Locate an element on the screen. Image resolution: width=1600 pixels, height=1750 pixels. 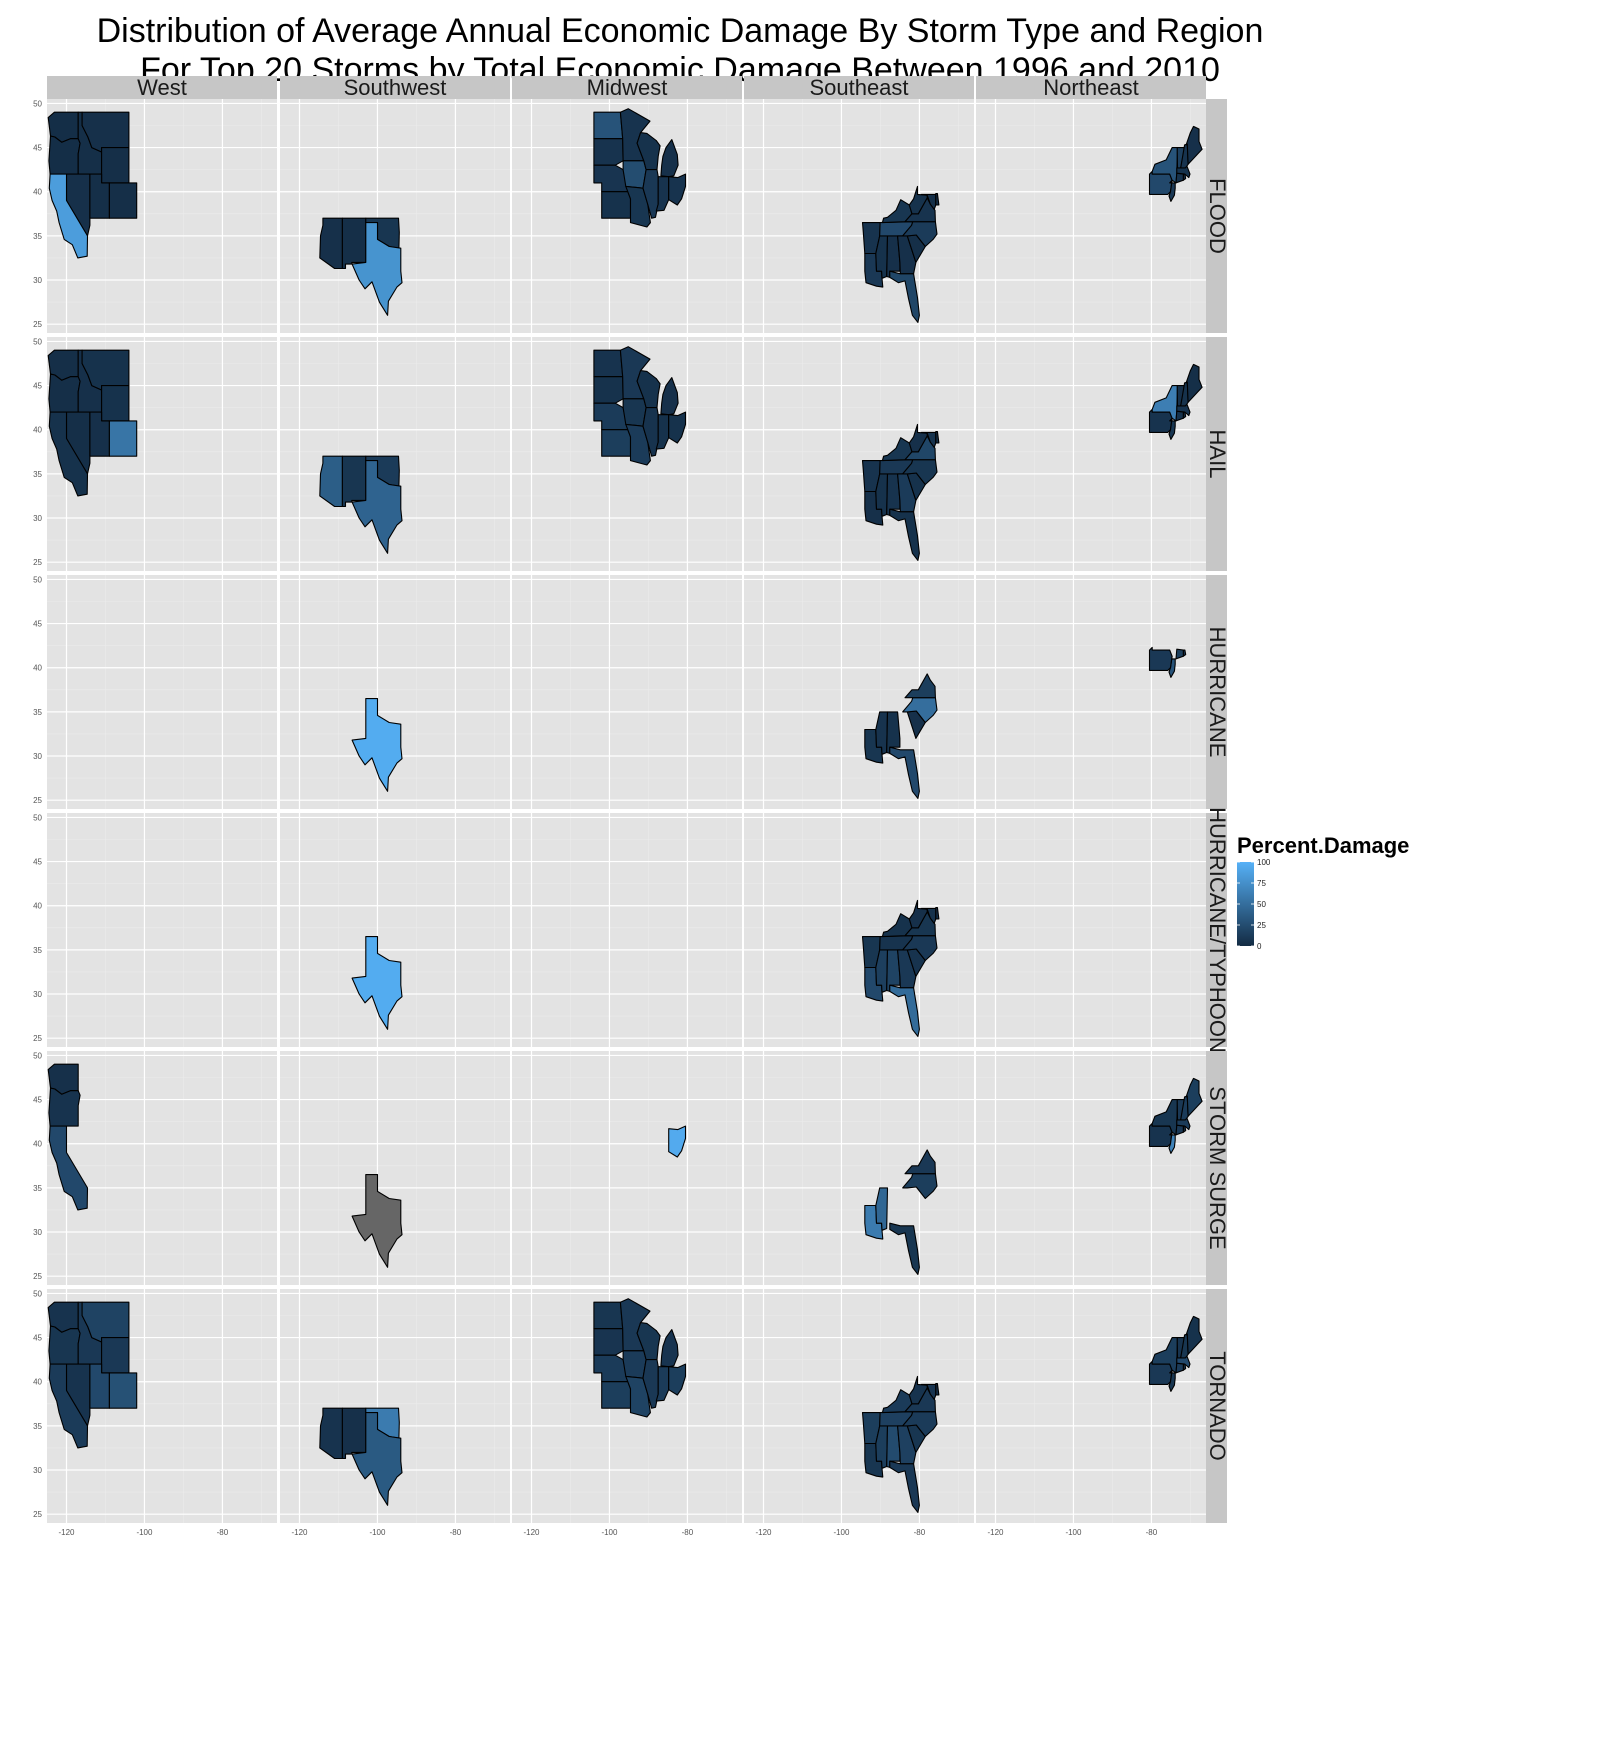
state-or is located at coordinates (64, 155).